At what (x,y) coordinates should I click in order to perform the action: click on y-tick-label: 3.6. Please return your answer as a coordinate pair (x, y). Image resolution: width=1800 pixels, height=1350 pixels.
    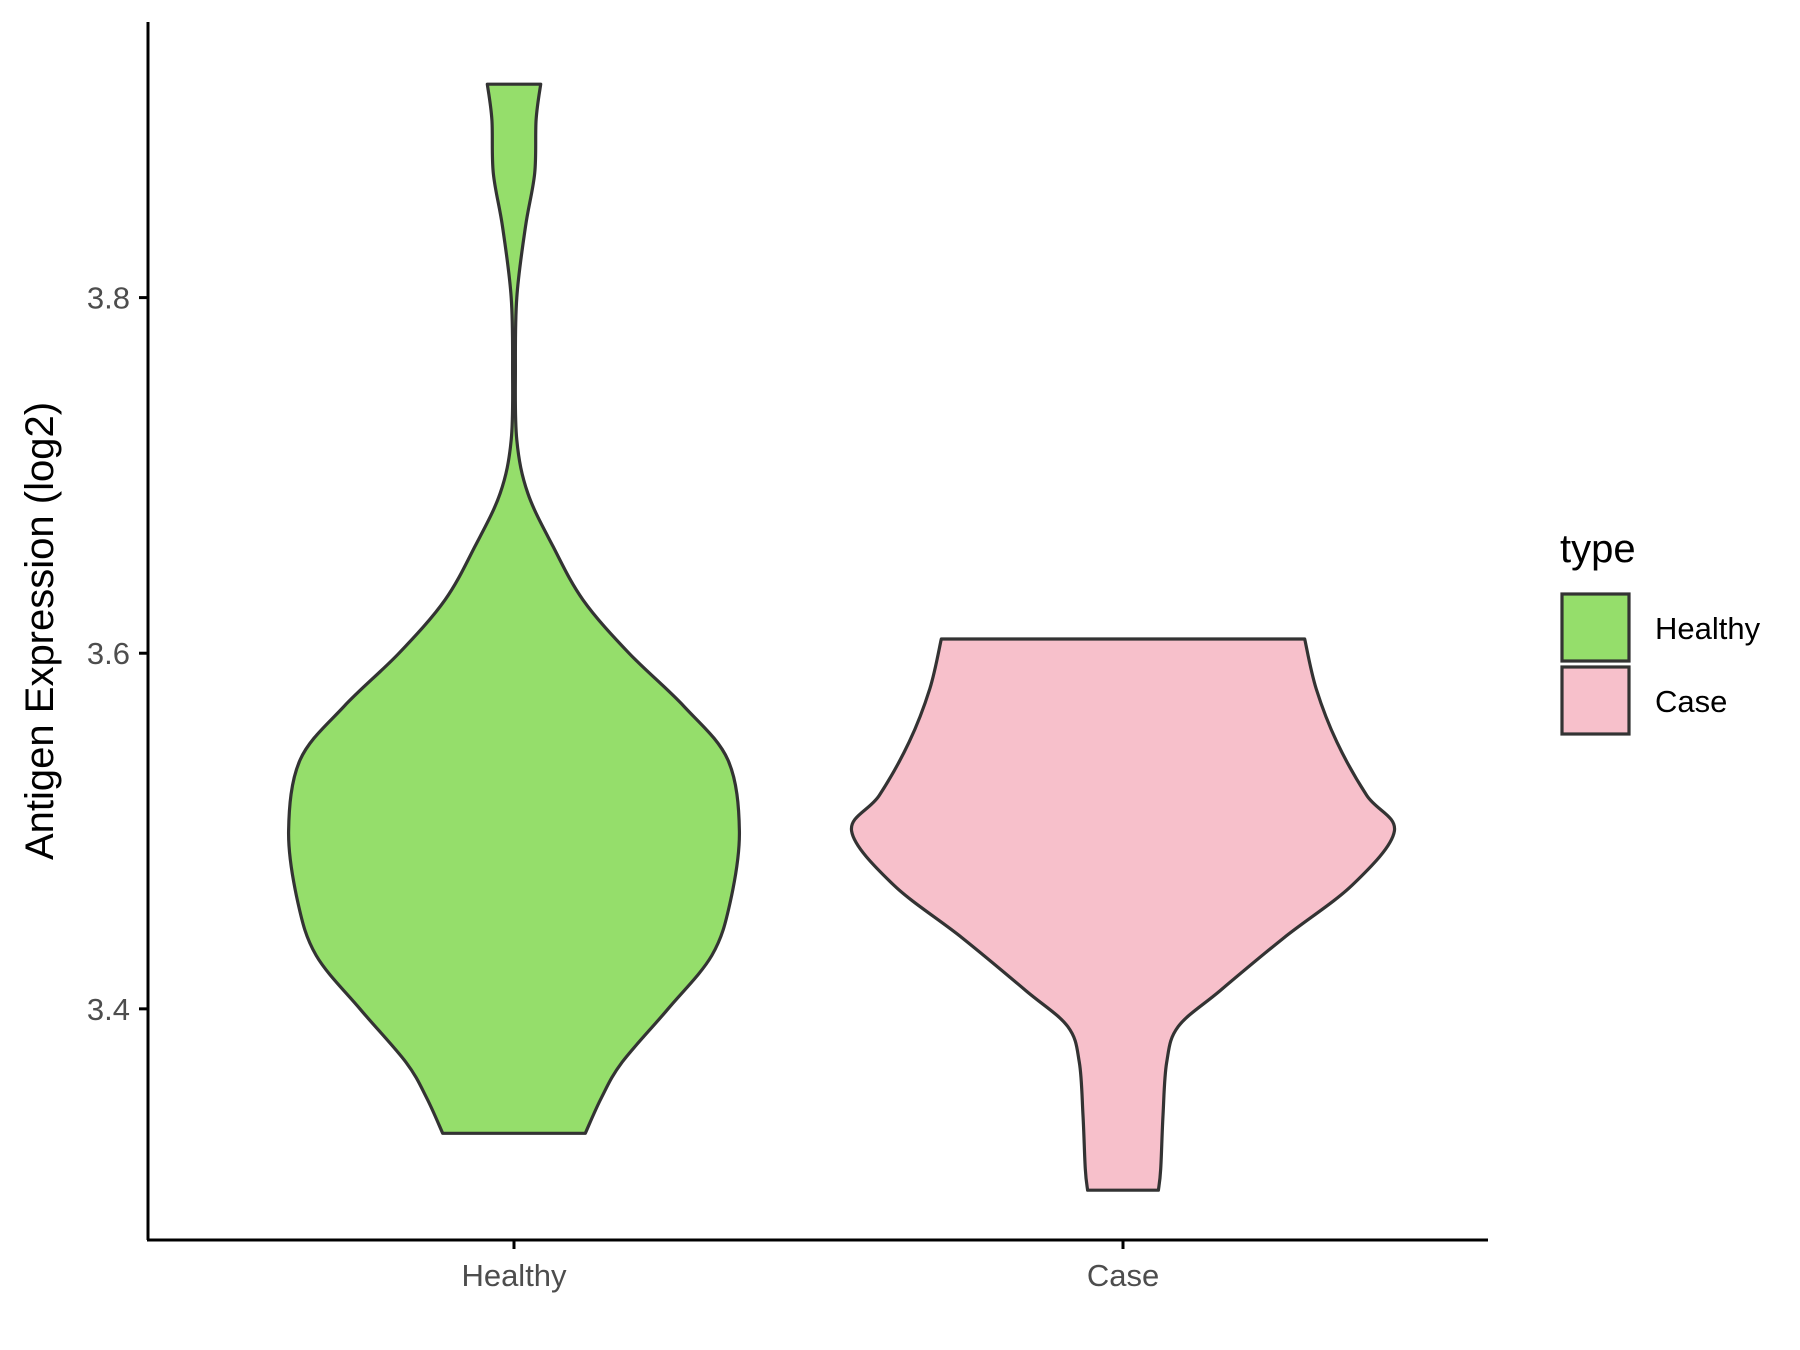
    Looking at the image, I should click on (108, 653).